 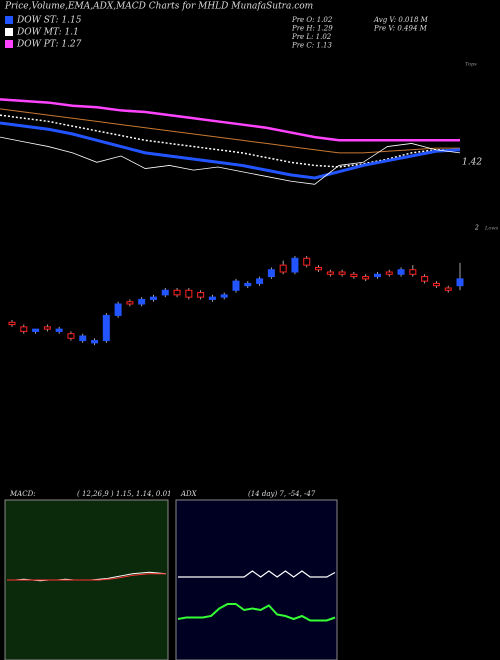 What do you see at coordinates (311, 46) in the screenshot?
I see `info-text: Pre C: 1.13` at bounding box center [311, 46].